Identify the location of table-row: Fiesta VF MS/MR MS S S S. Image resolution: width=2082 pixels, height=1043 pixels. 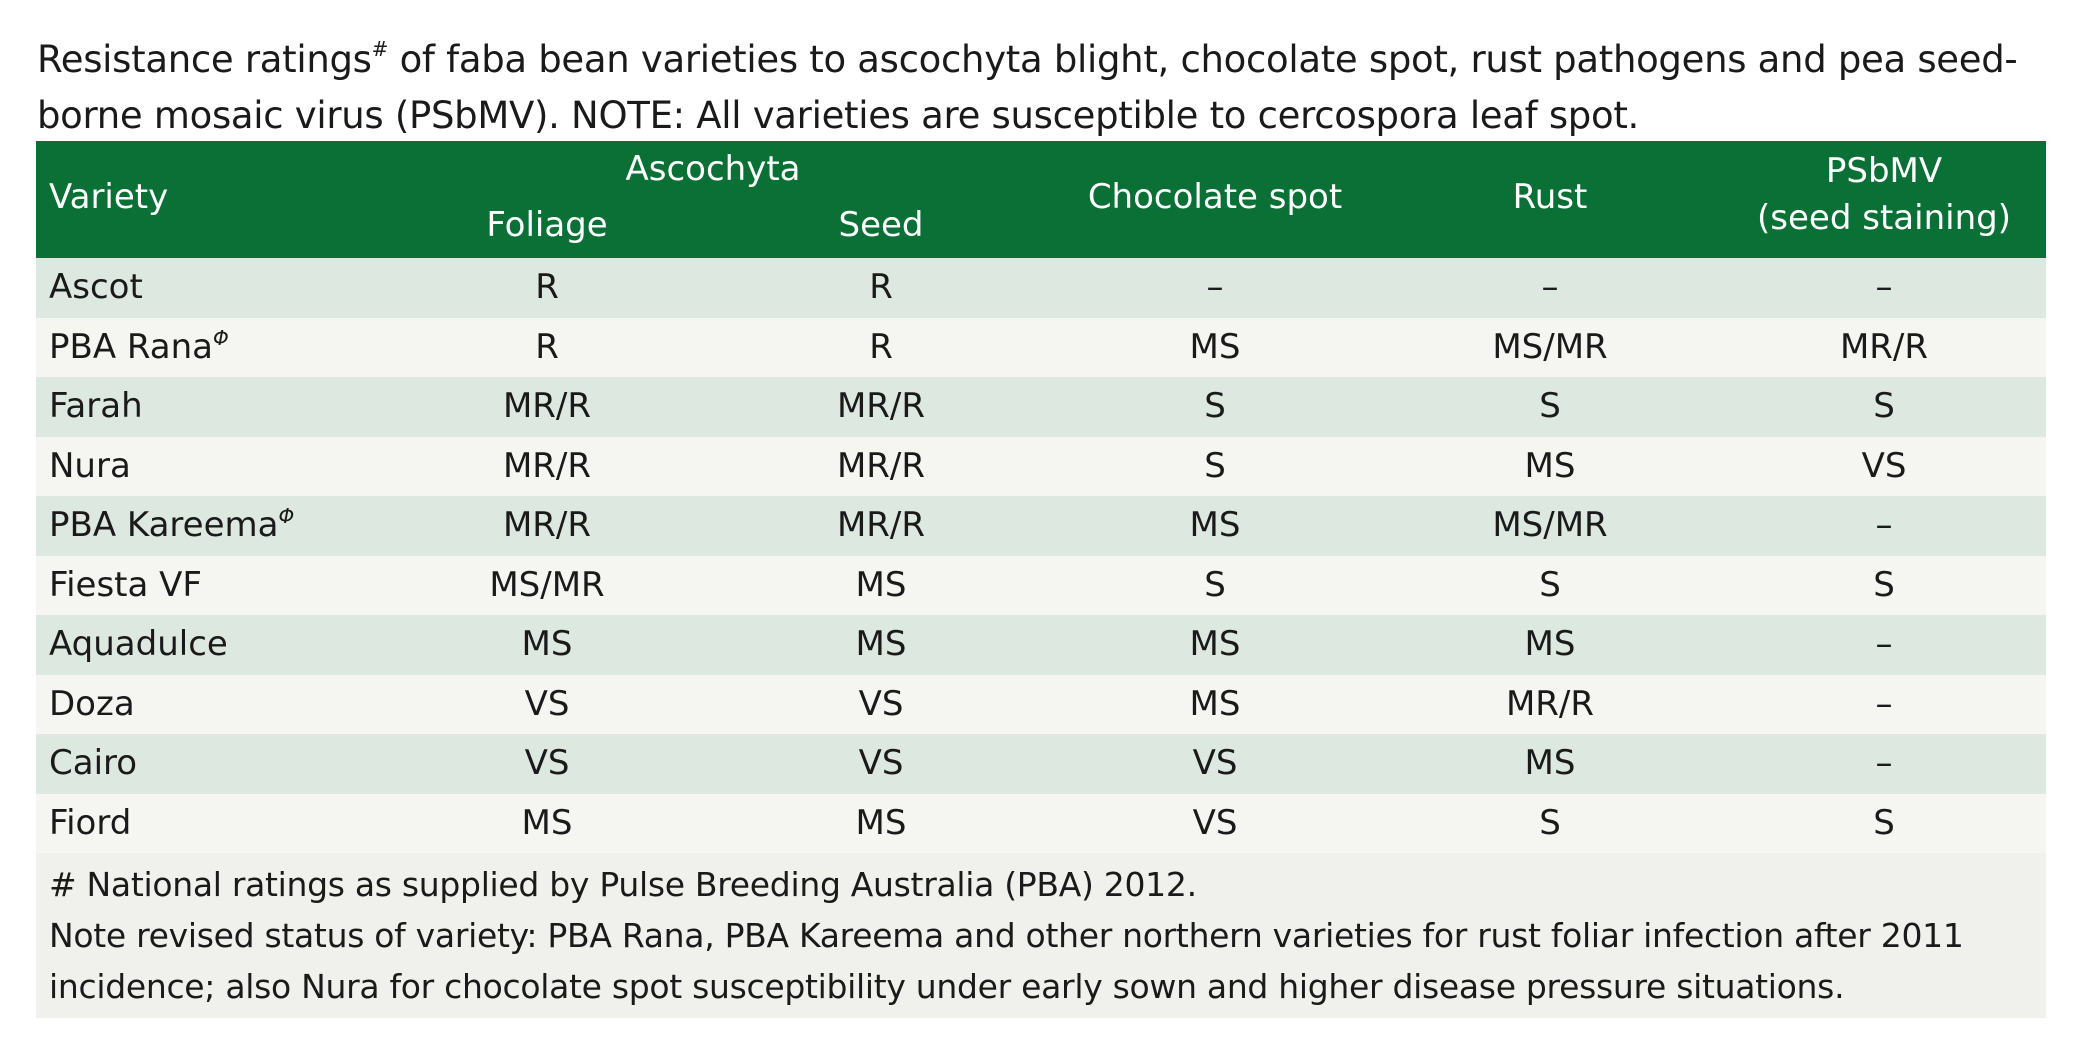
(1041, 585).